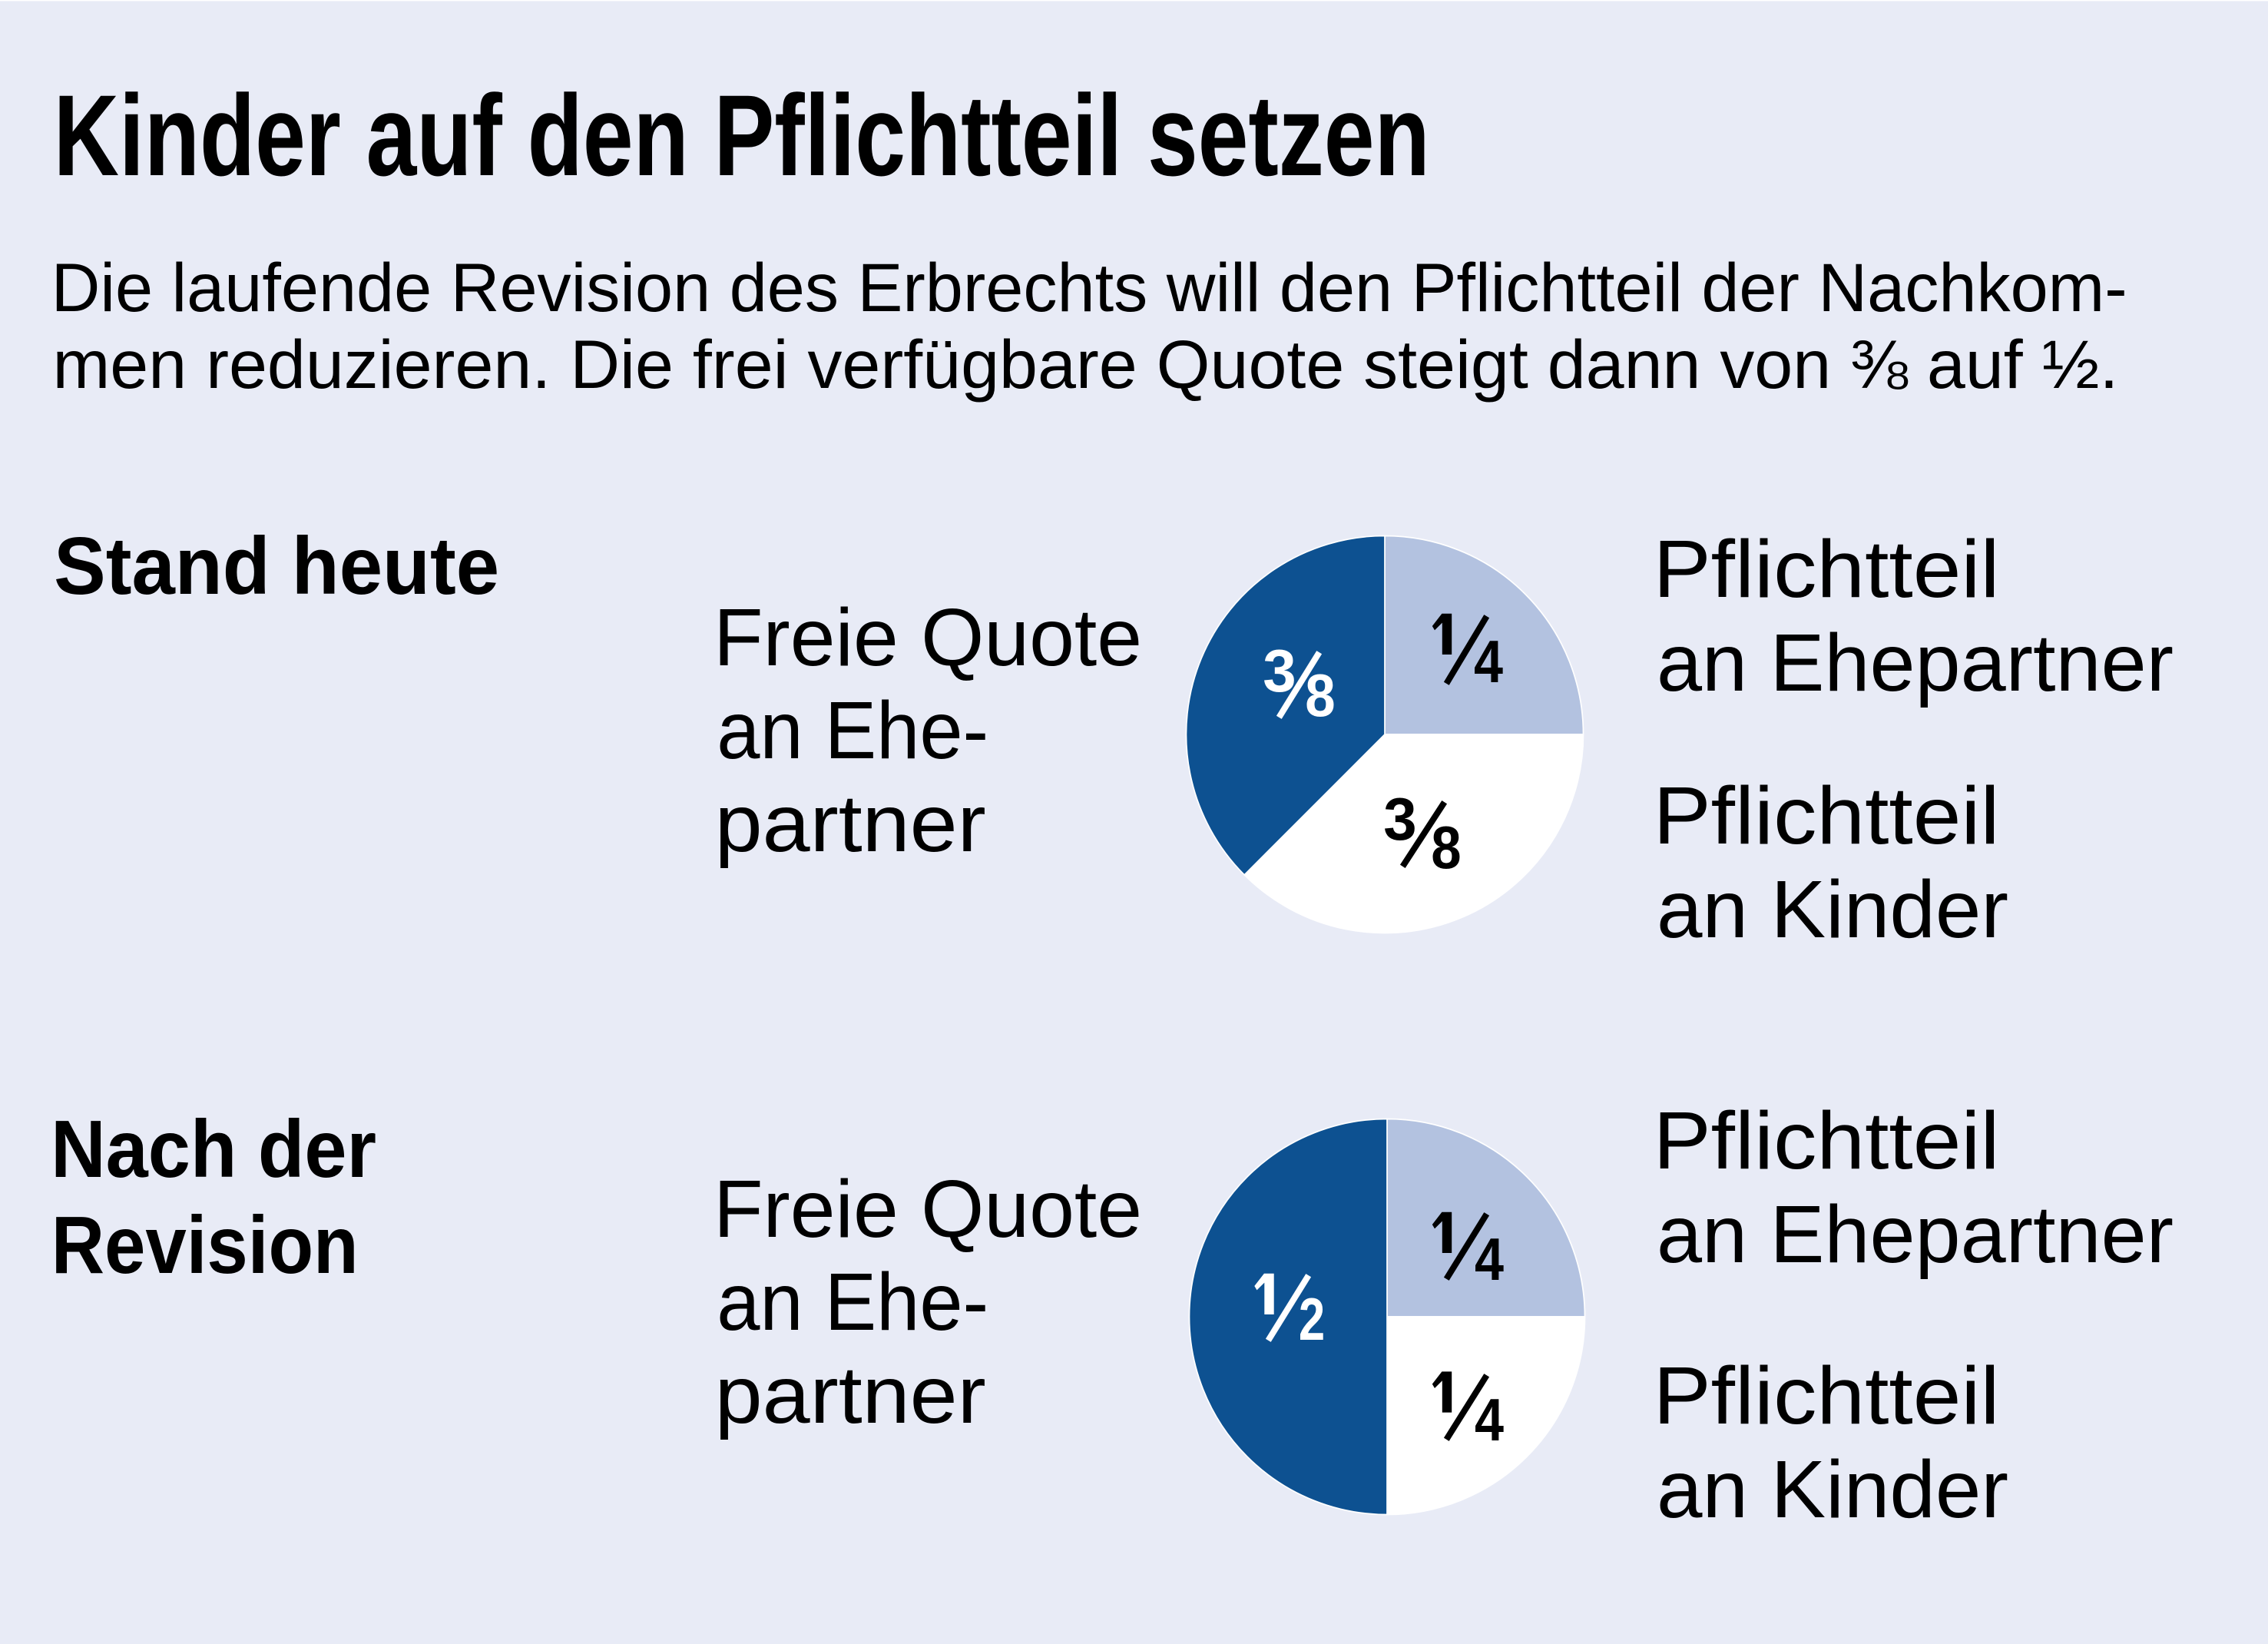 The image size is (2268, 1644). What do you see at coordinates (1399, 819) in the screenshot?
I see `svg-text: 3` at bounding box center [1399, 819].